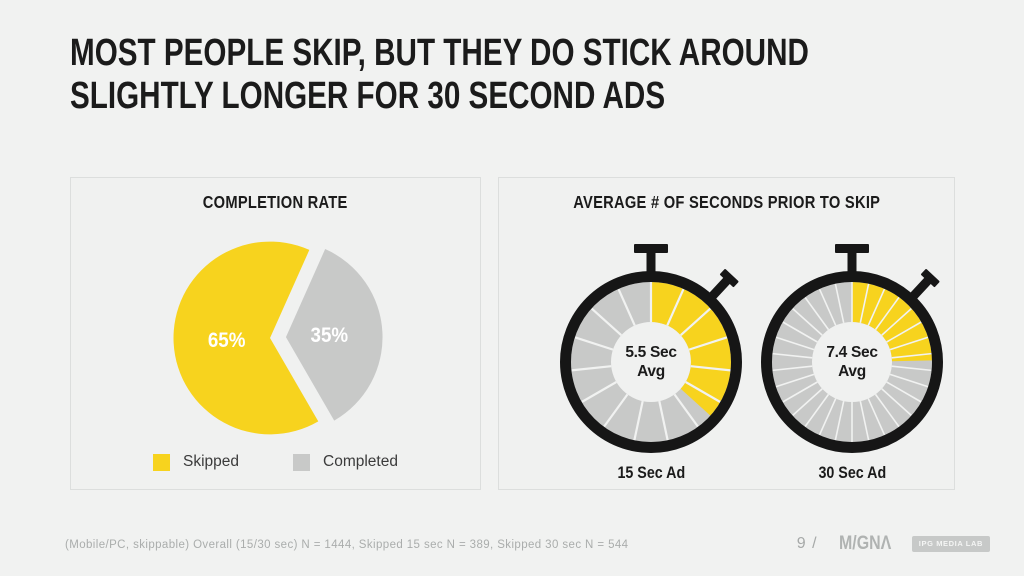 The width and height of the screenshot is (1024, 576). Describe the element at coordinates (651, 472) in the screenshot. I see `stopwatch-15sec-caption: 15 Sec Ad` at that location.